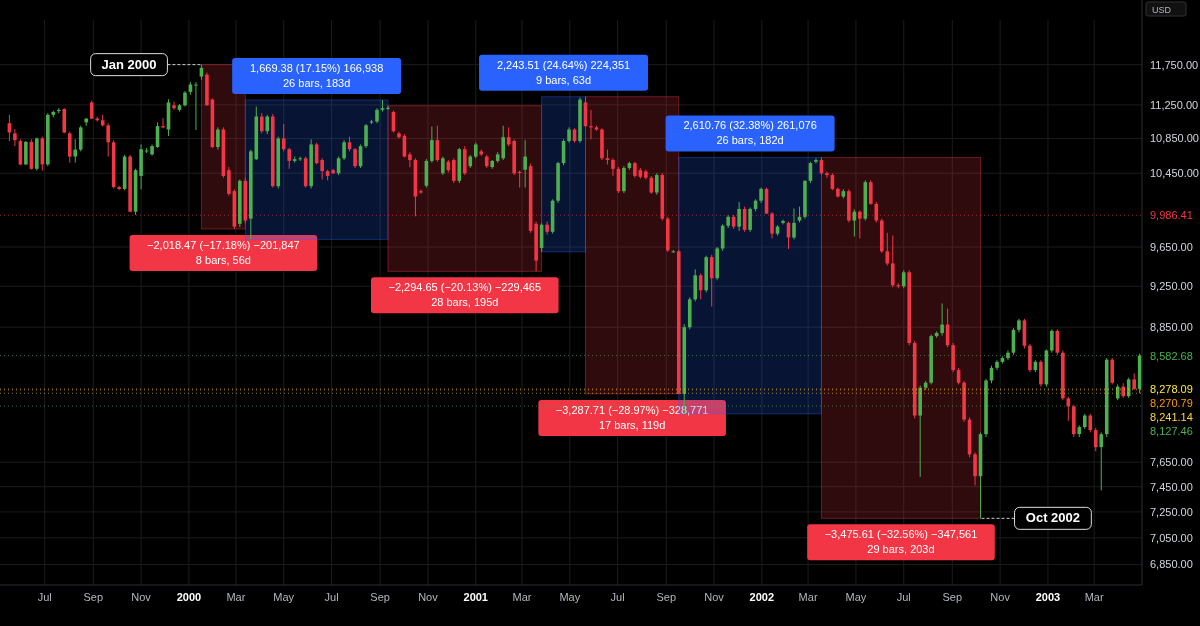  What do you see at coordinates (1171, 431) in the screenshot?
I see `ref-line-label: 8,127.46` at bounding box center [1171, 431].